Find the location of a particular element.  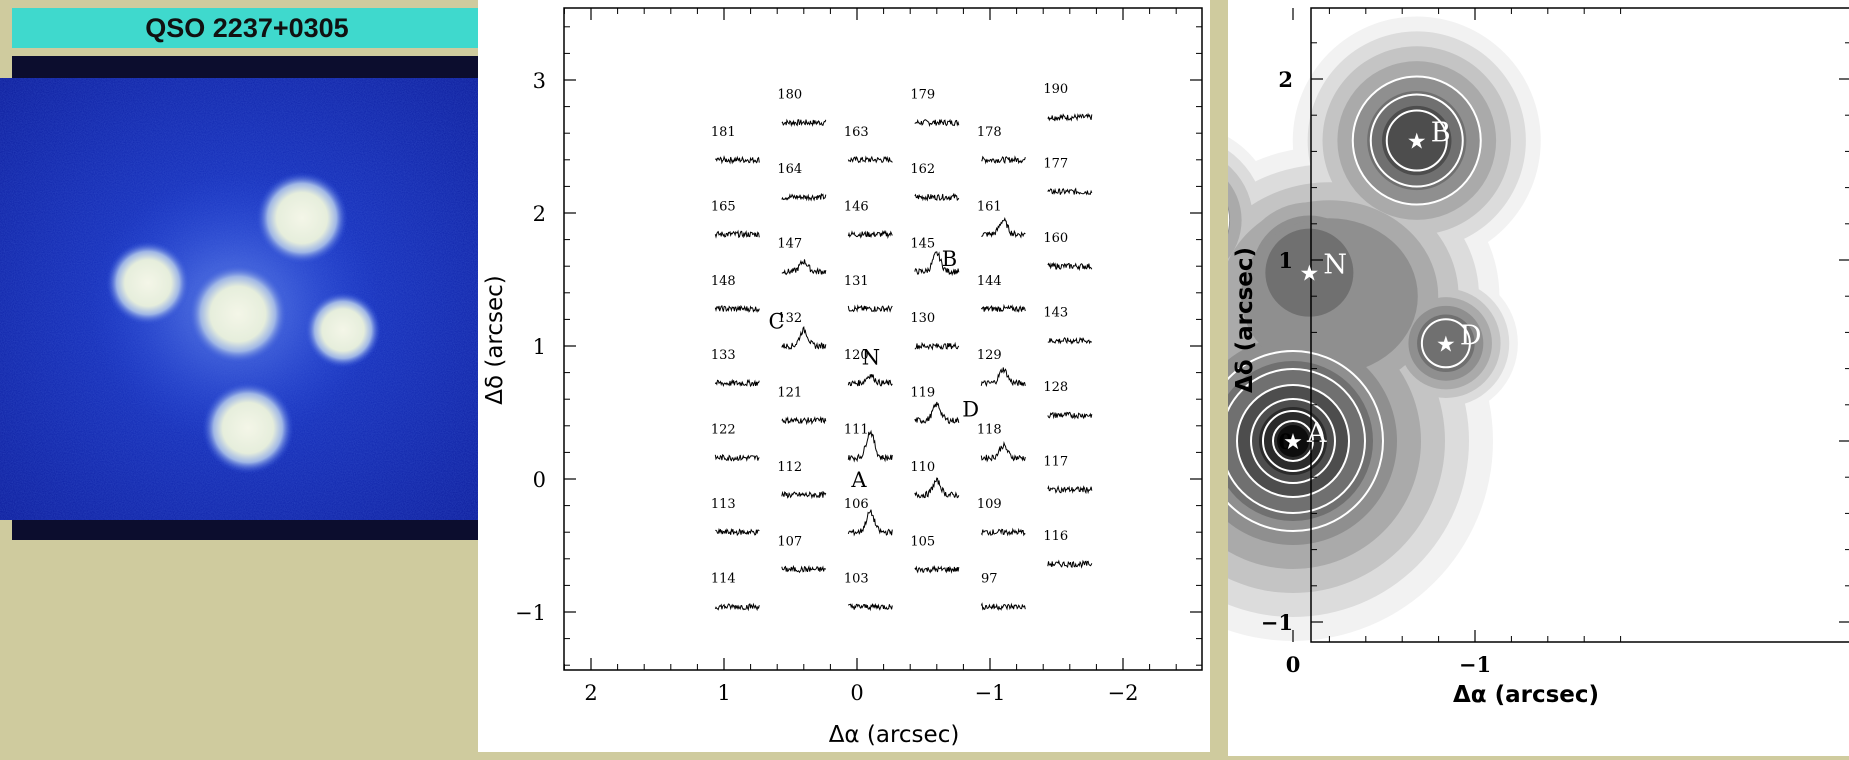

spectrum-144: 144 is located at coordinates (1001, 293).